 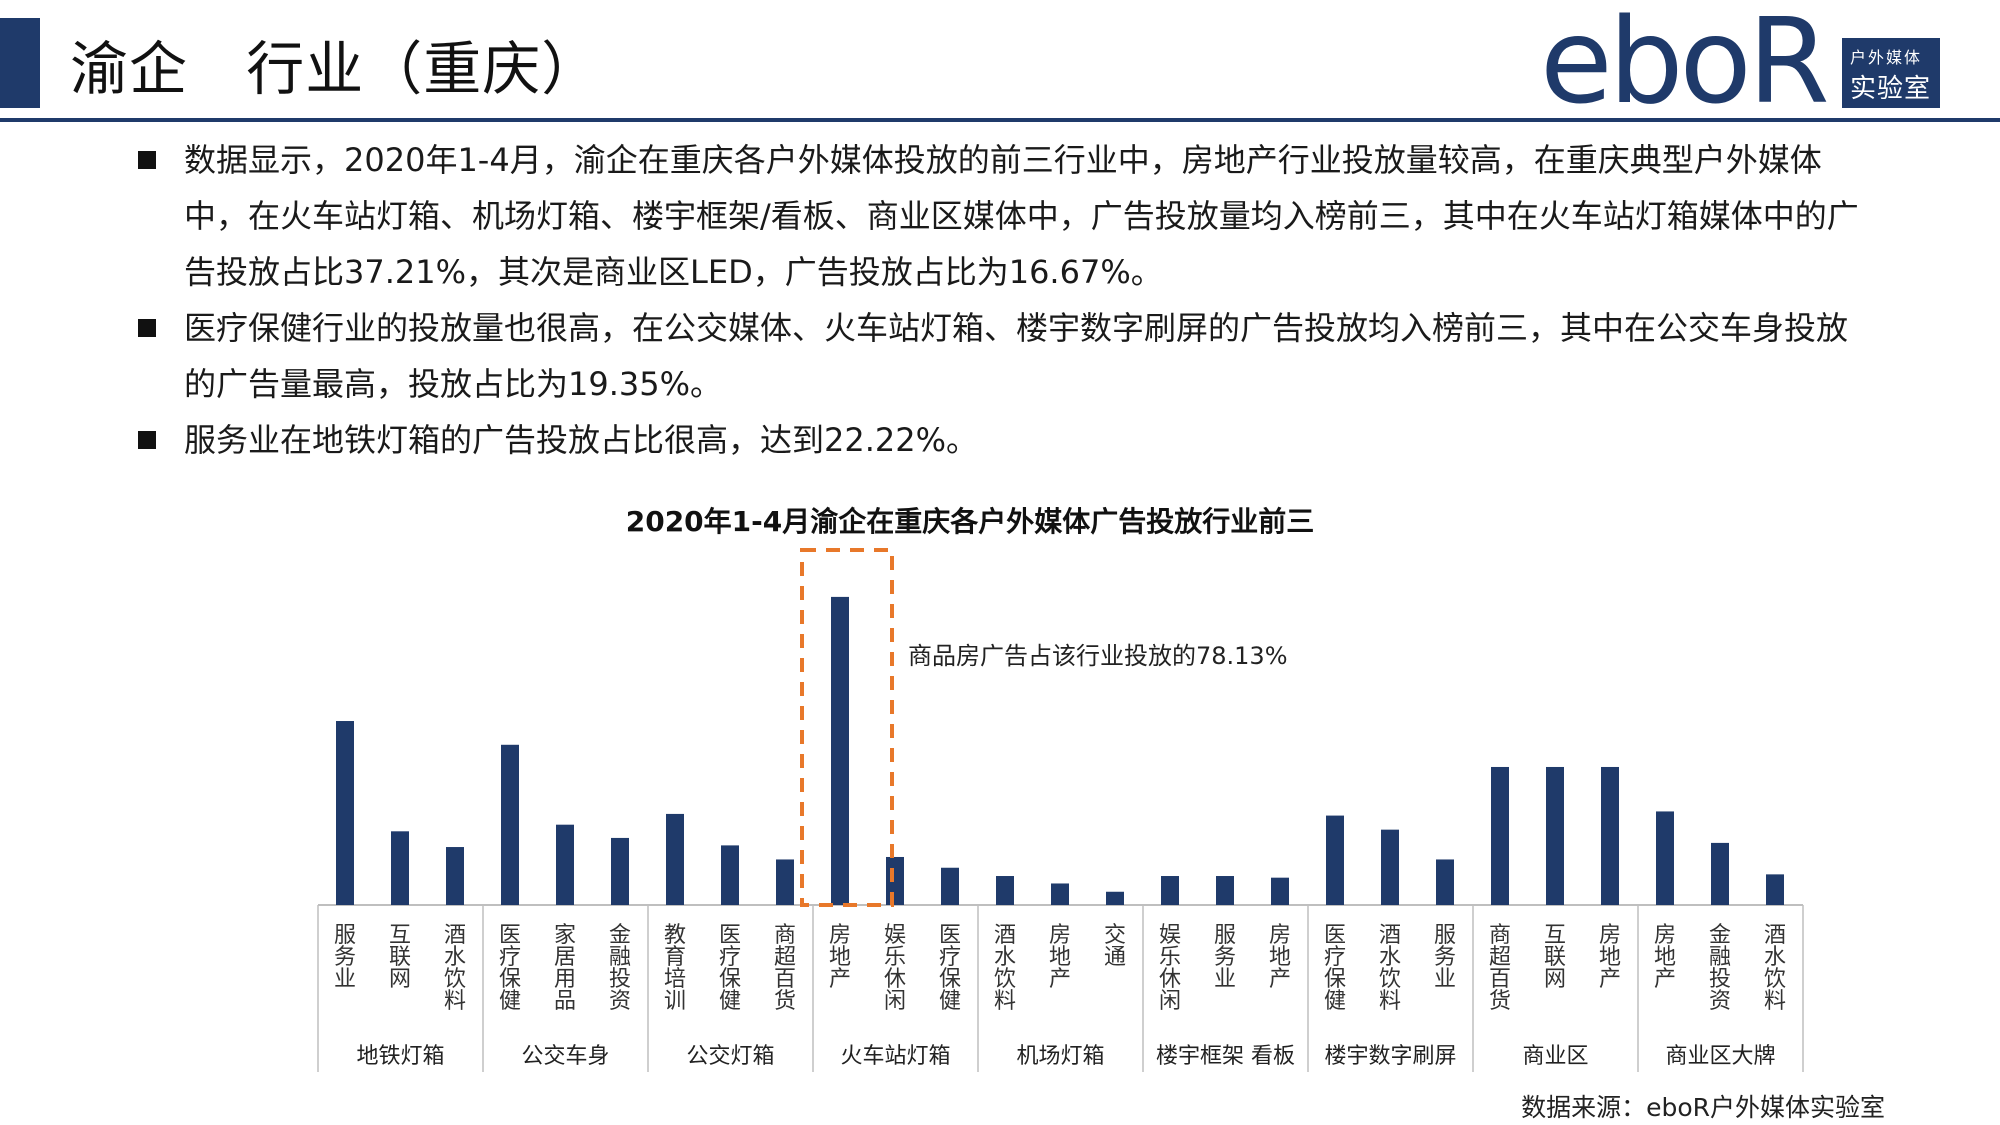 What do you see at coordinates (1098, 656) in the screenshot?
I see `annotation-label: 商品房广告占该行业投放的78.13%` at bounding box center [1098, 656].